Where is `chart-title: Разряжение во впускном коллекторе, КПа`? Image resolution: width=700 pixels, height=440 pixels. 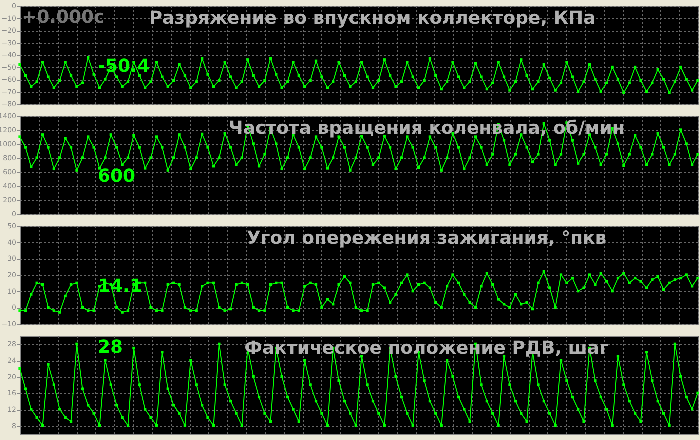
chart-title: Разряжение во впускном коллекторе, КПа is located at coordinates (372, 18).